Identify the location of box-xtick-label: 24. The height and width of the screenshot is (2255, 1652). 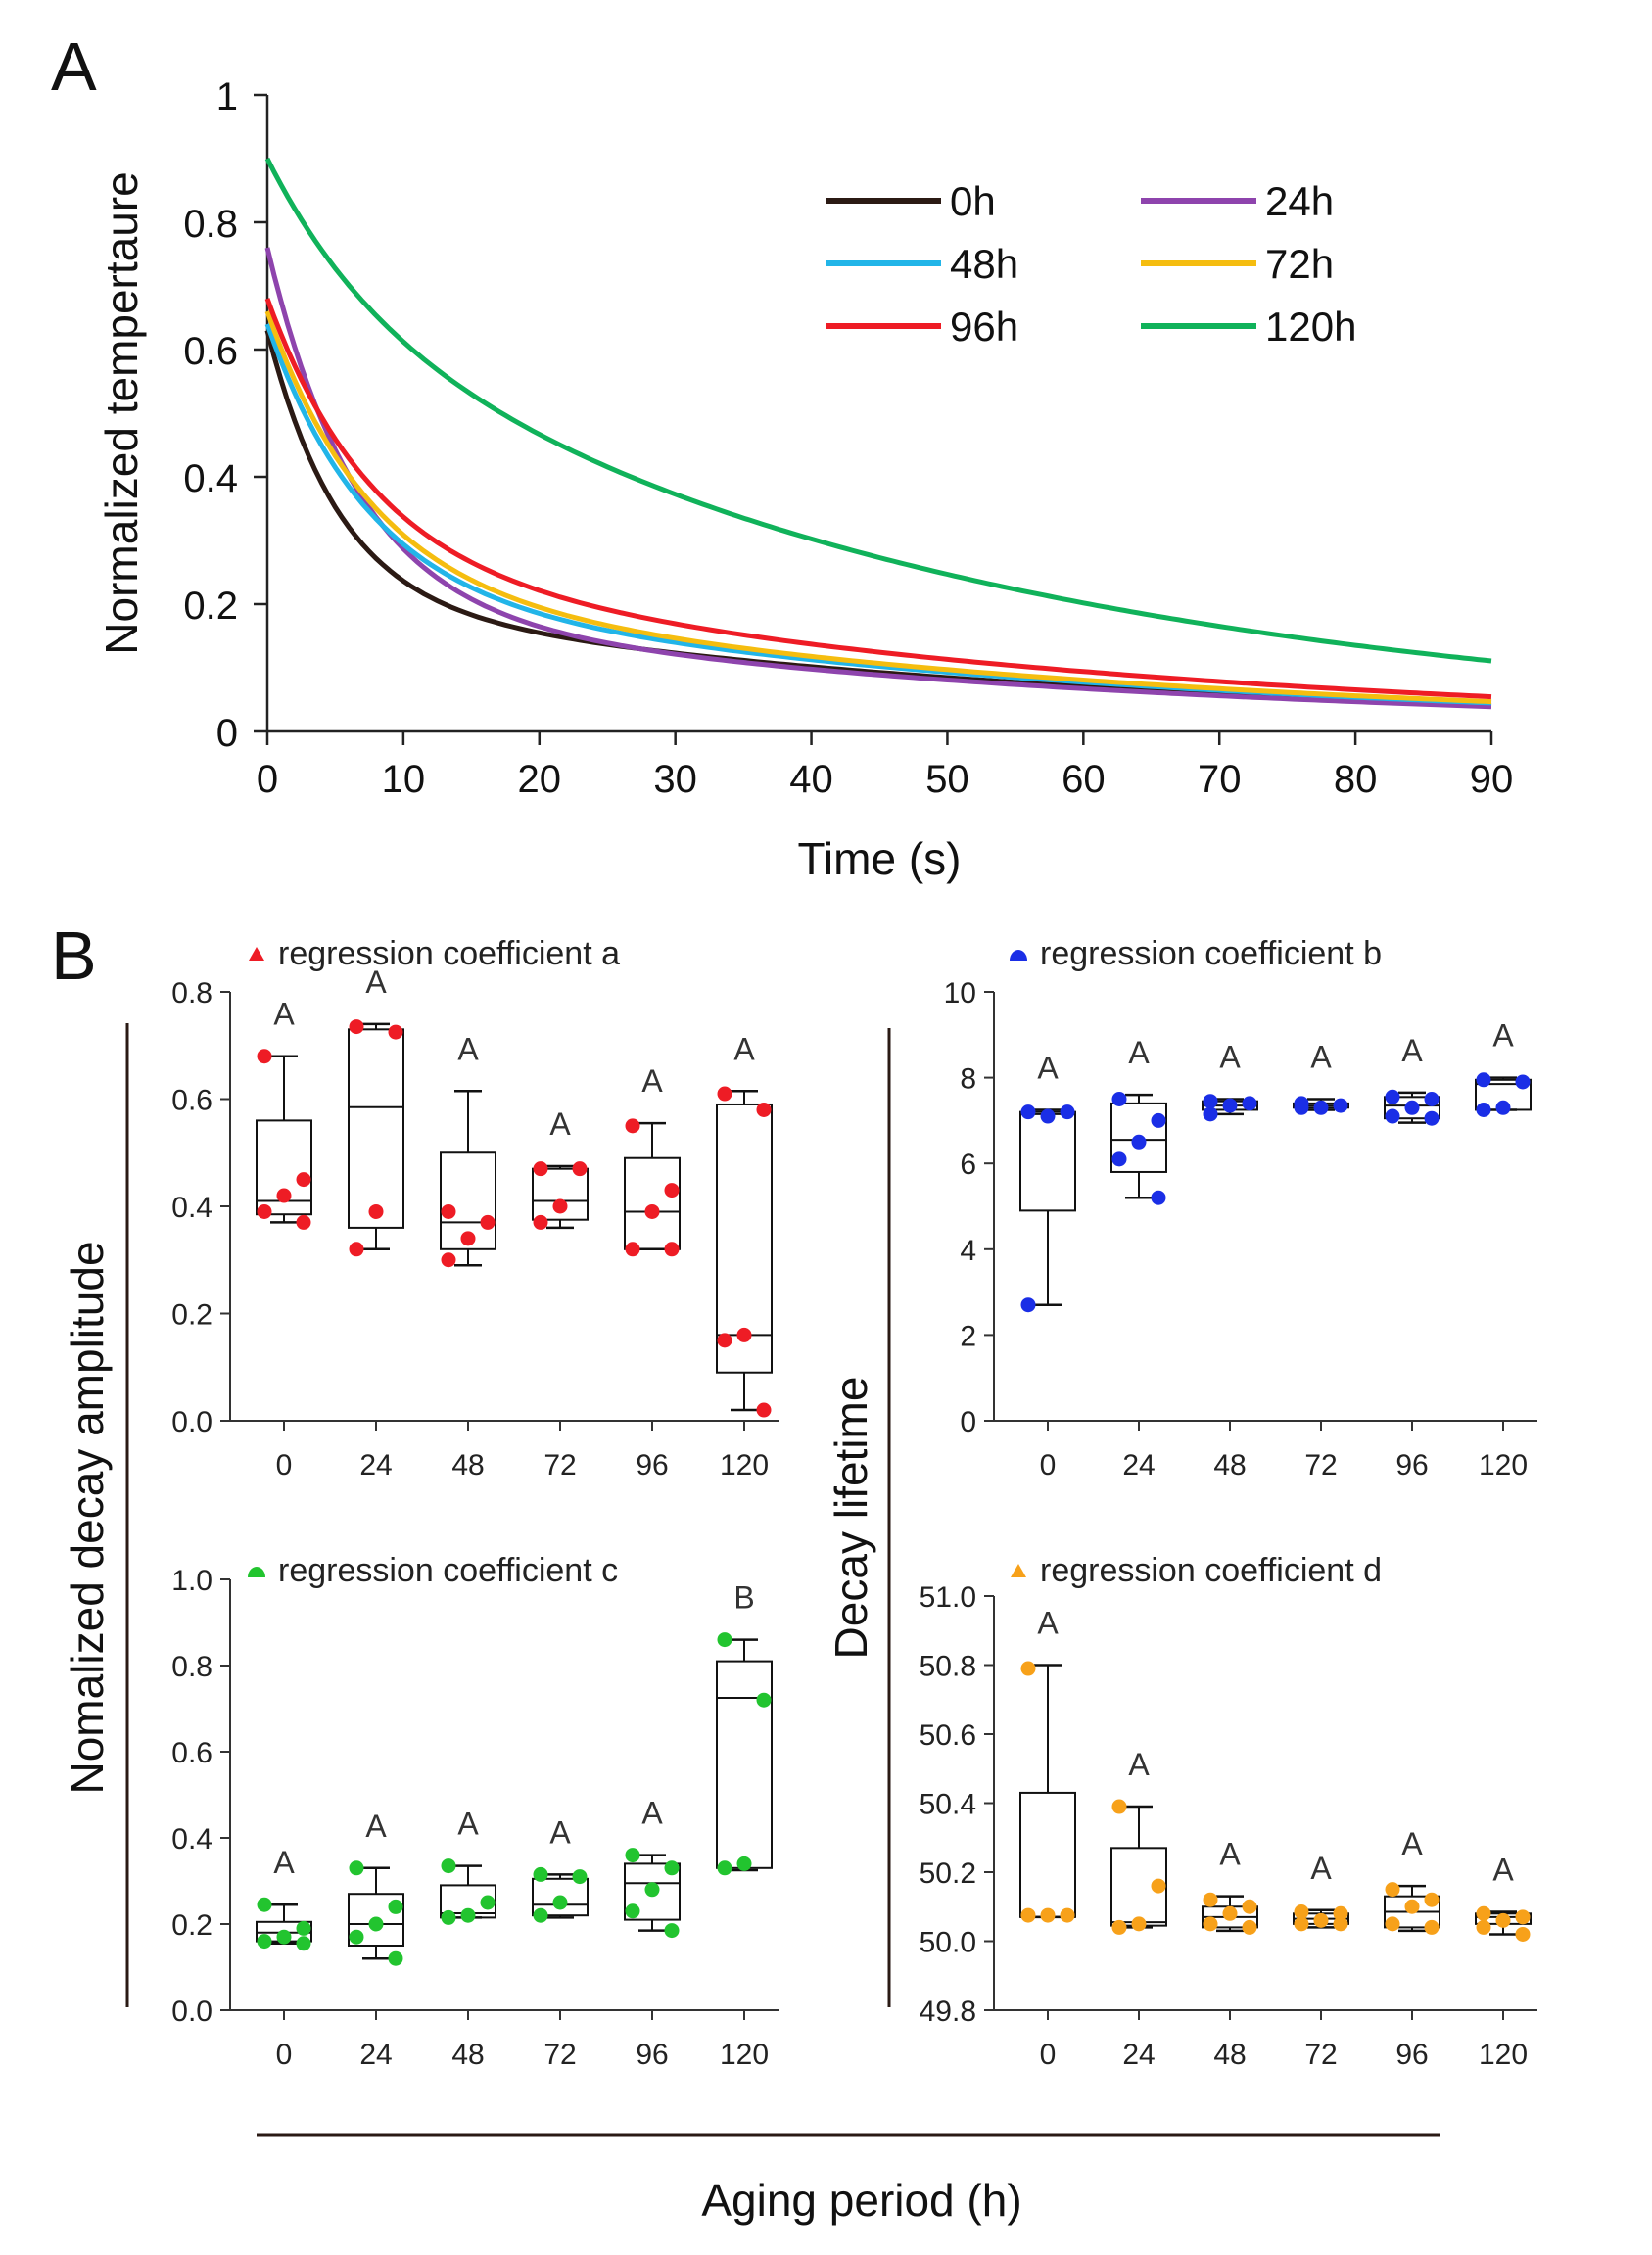
(1138, 1465).